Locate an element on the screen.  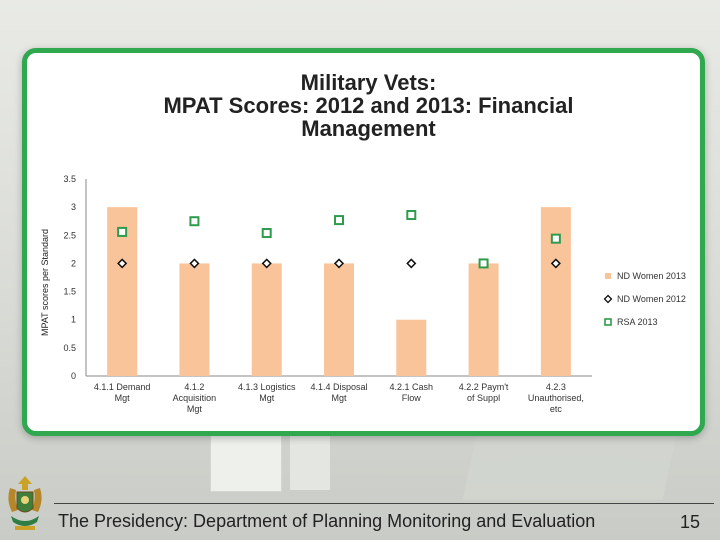
footer-divider is located at coordinates (384, 503).